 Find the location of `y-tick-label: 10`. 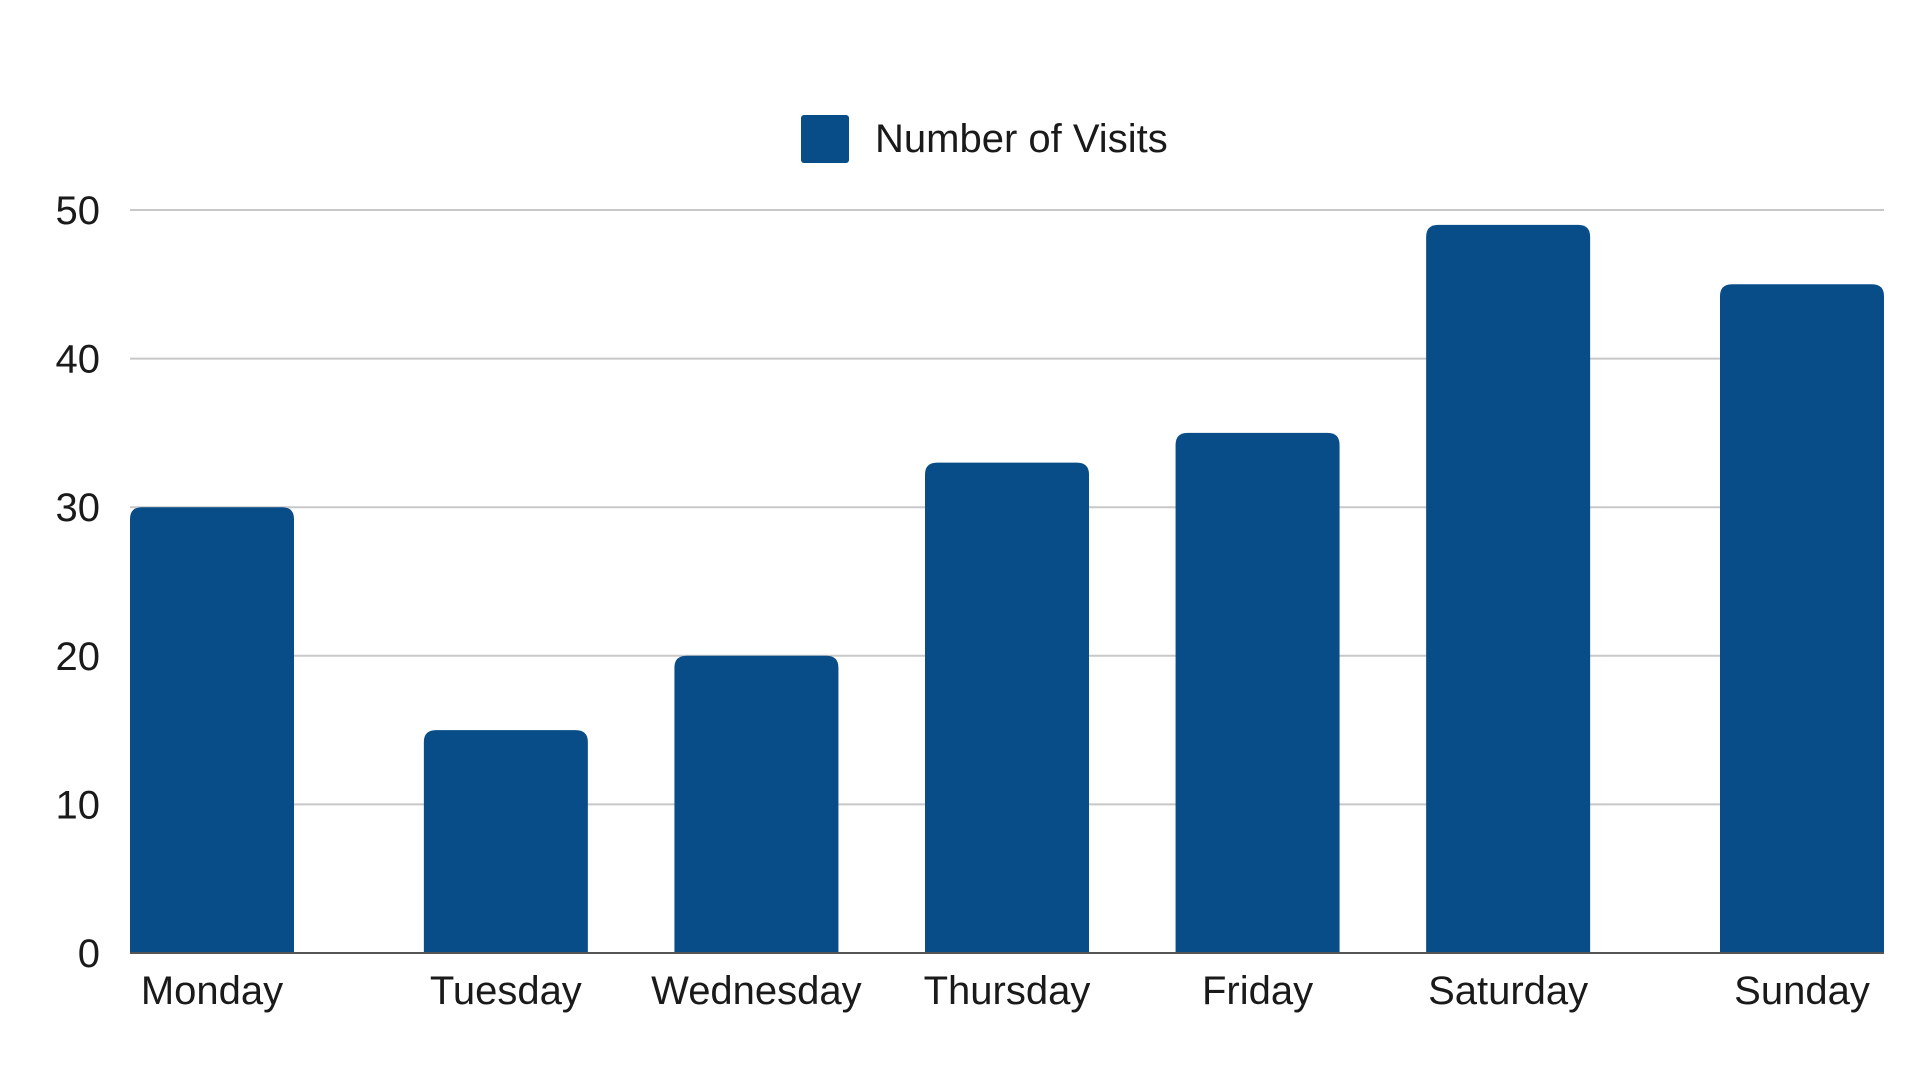

y-tick-label: 10 is located at coordinates (78, 805).